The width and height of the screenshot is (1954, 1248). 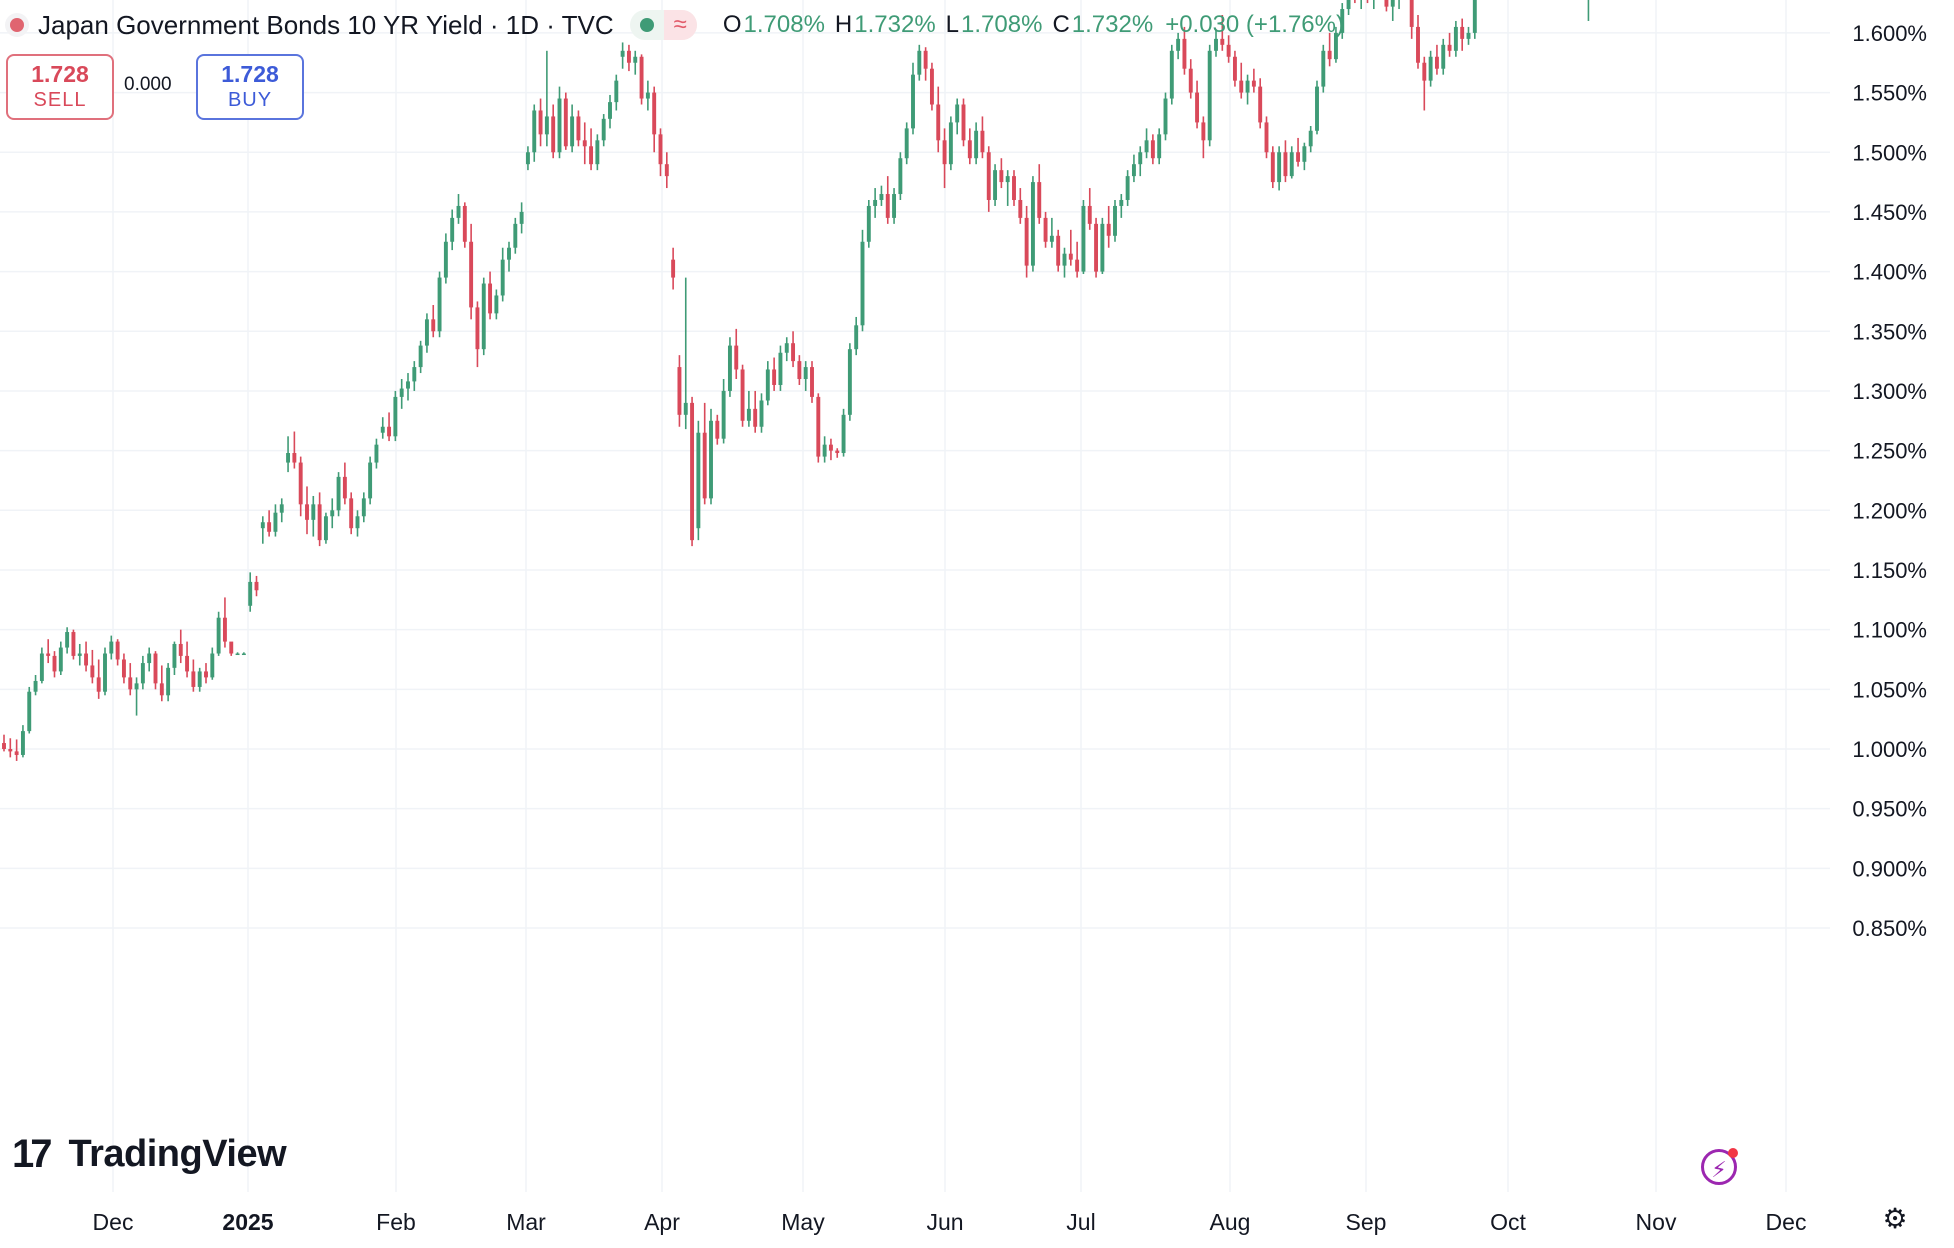 I want to click on indicator-pill: ≈, so click(x=663, y=25).